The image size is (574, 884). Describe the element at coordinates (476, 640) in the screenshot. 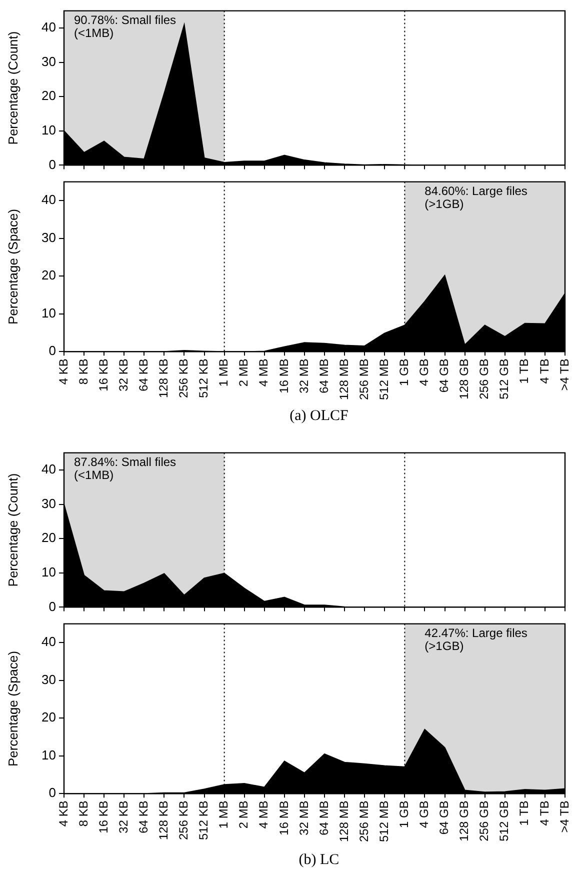

I see `band-label: 42.47%: Large files (>1GB)` at that location.